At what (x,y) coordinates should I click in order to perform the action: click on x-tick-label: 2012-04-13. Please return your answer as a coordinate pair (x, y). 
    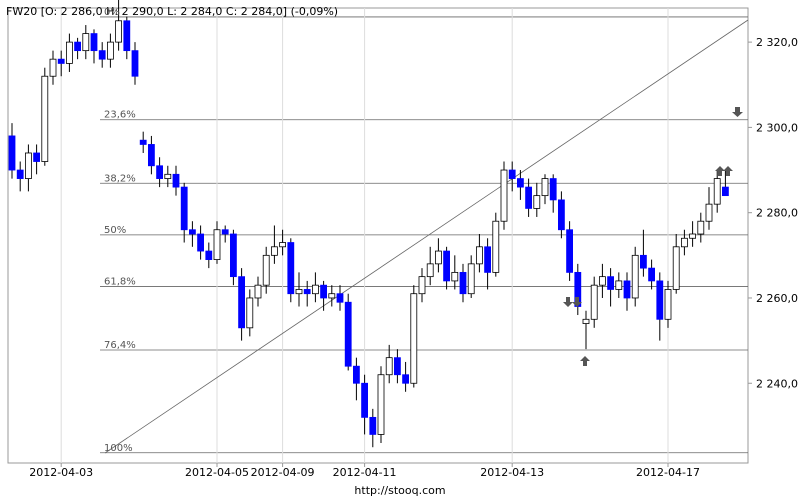
    Looking at the image, I should click on (512, 472).